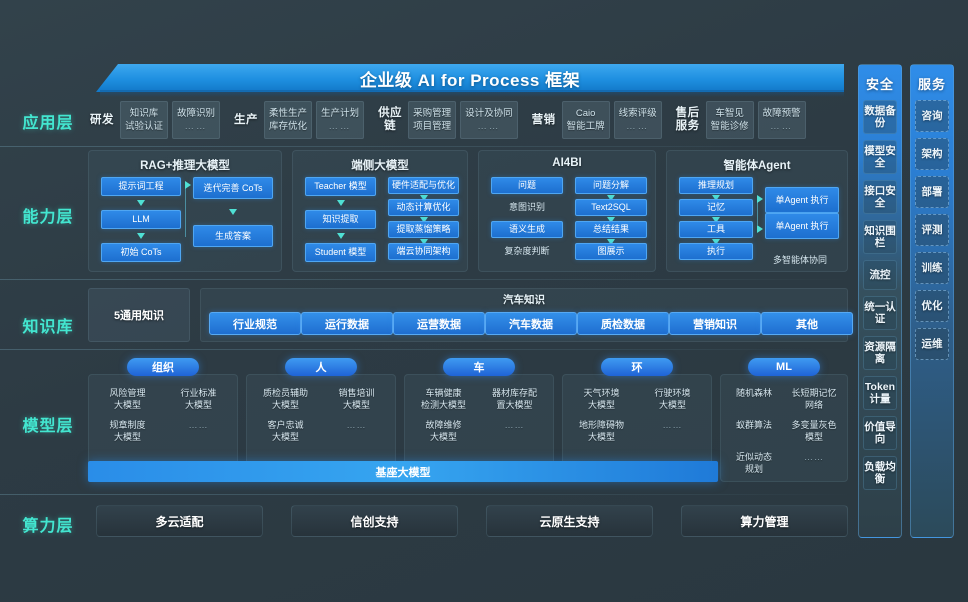  What do you see at coordinates (932, 268) in the screenshot?
I see `service-item: 训练` at bounding box center [932, 268].